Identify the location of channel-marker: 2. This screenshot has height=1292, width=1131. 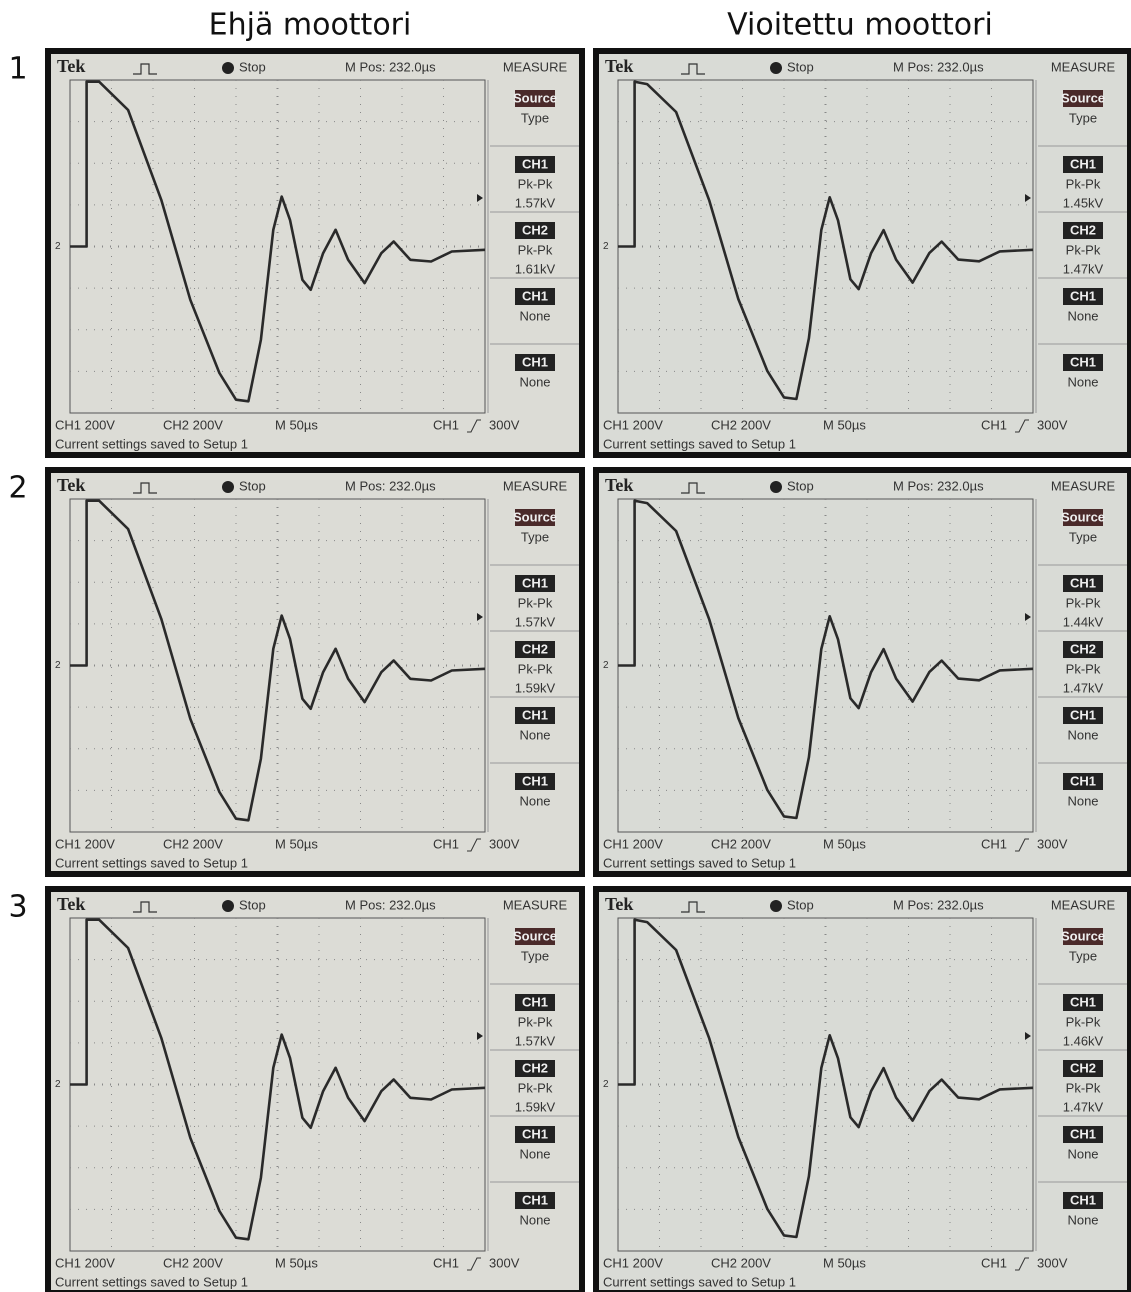
(58, 246).